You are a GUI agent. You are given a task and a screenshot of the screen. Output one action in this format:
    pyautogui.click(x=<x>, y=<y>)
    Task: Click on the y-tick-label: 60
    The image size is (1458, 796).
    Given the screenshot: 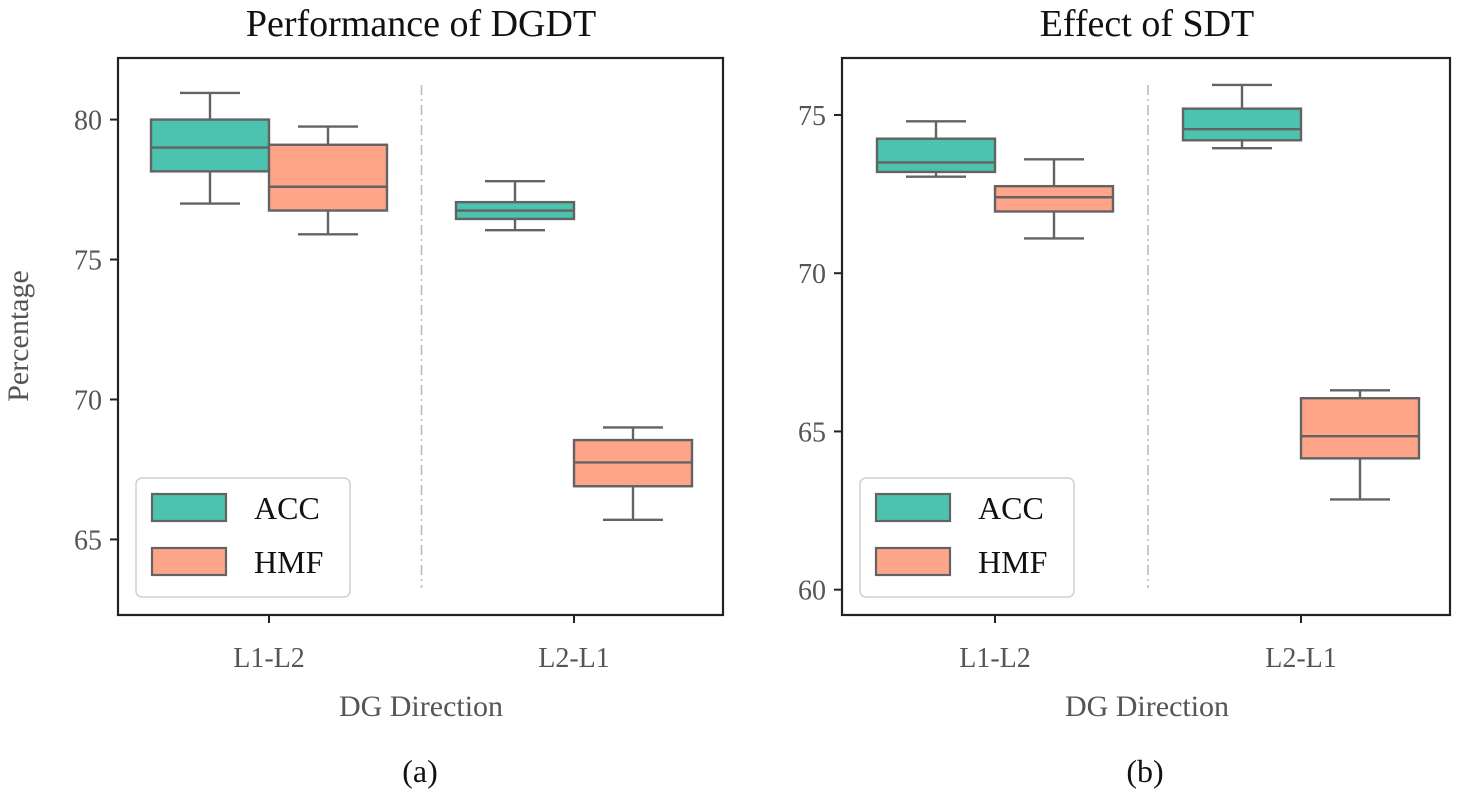 What is the action you would take?
    pyautogui.click(x=812, y=591)
    